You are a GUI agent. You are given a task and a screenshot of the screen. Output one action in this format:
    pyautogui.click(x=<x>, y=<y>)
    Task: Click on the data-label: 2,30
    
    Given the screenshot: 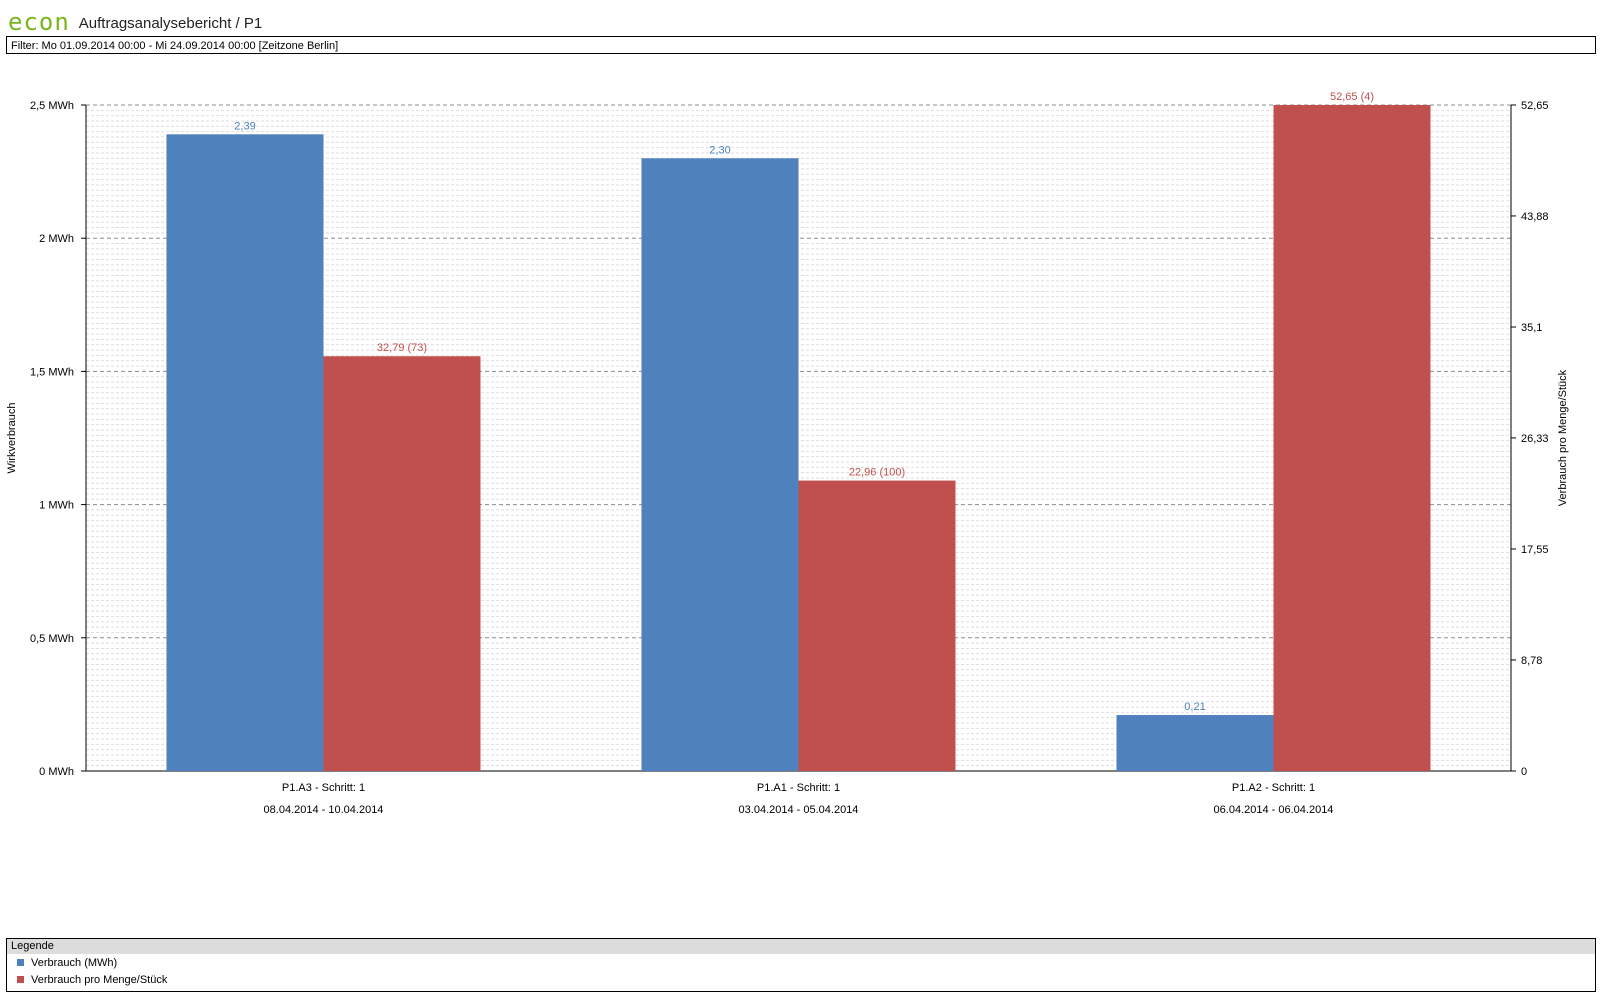 What is the action you would take?
    pyautogui.click(x=719, y=150)
    